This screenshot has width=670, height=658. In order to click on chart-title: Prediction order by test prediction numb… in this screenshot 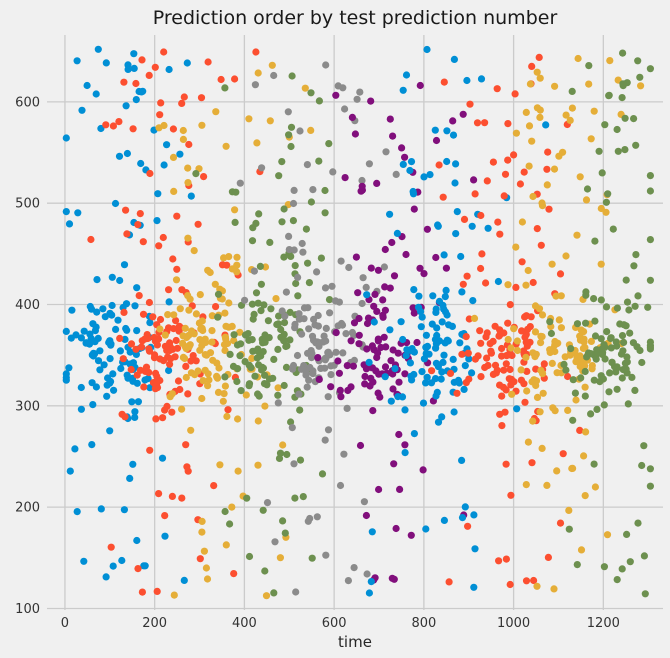, I will do `click(355, 18)`.